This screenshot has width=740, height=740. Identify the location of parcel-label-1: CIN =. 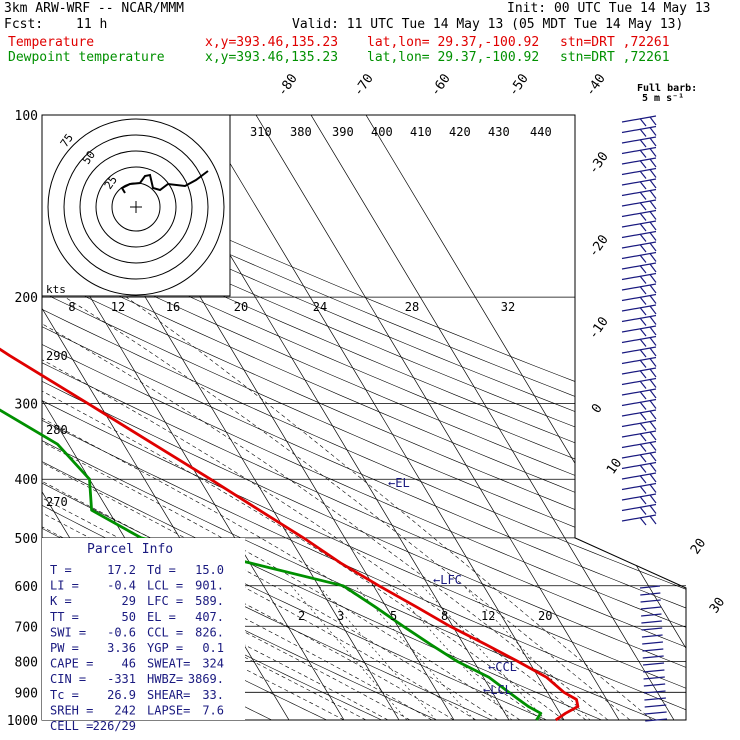
(68, 679).